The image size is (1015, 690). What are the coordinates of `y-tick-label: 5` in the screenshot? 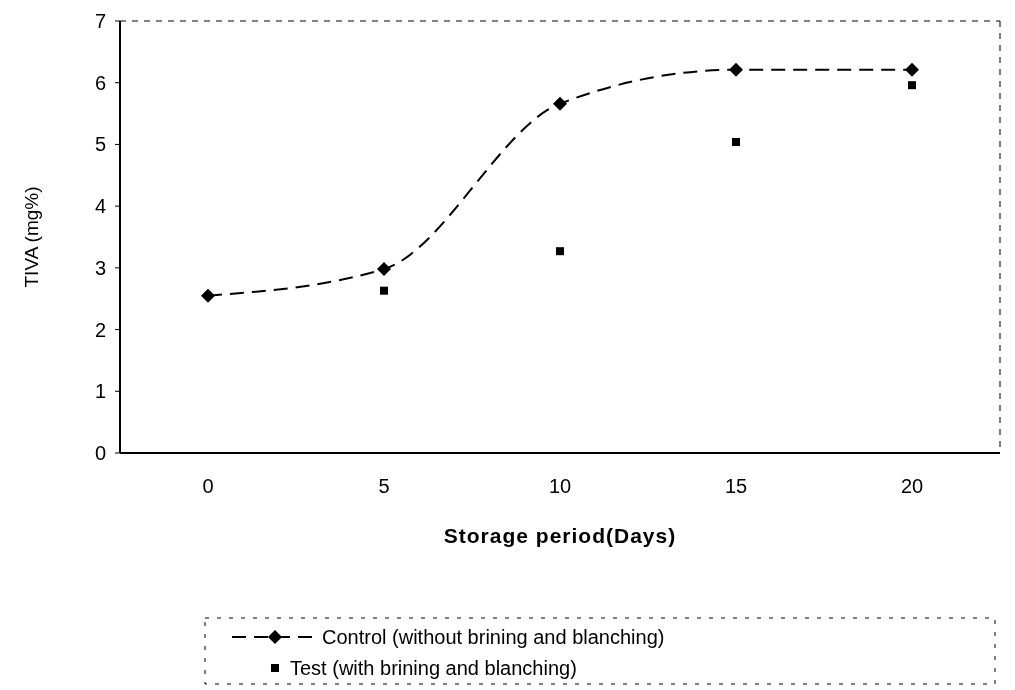 It's located at (100, 144).